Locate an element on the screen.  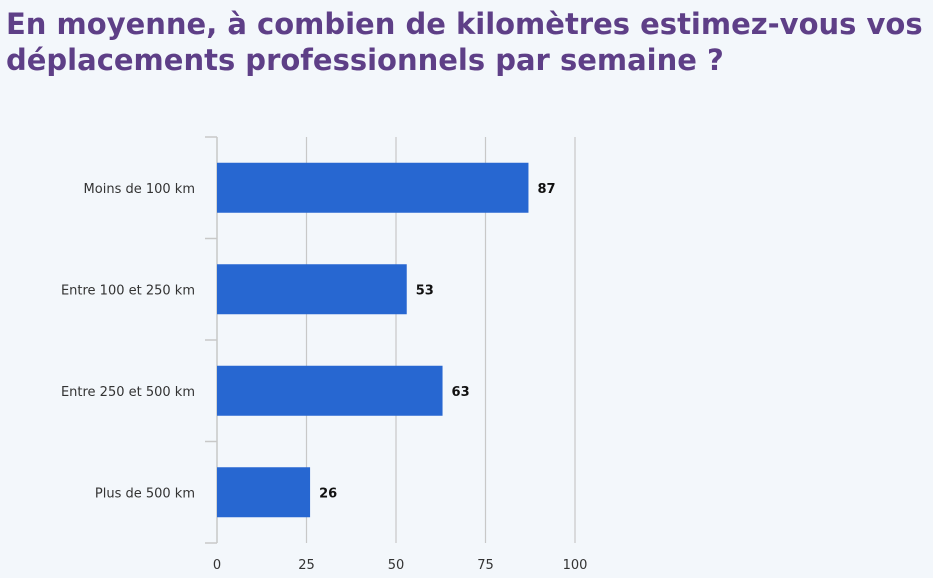
x-tick-label: 0 is located at coordinates (217, 565).